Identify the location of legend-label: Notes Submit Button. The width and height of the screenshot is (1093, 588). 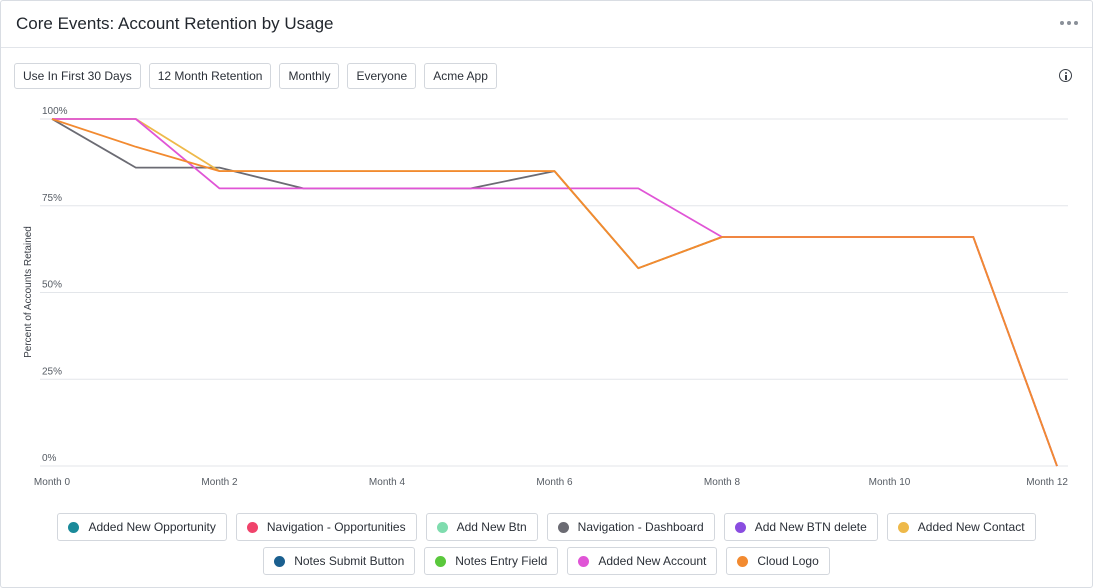
(349, 561).